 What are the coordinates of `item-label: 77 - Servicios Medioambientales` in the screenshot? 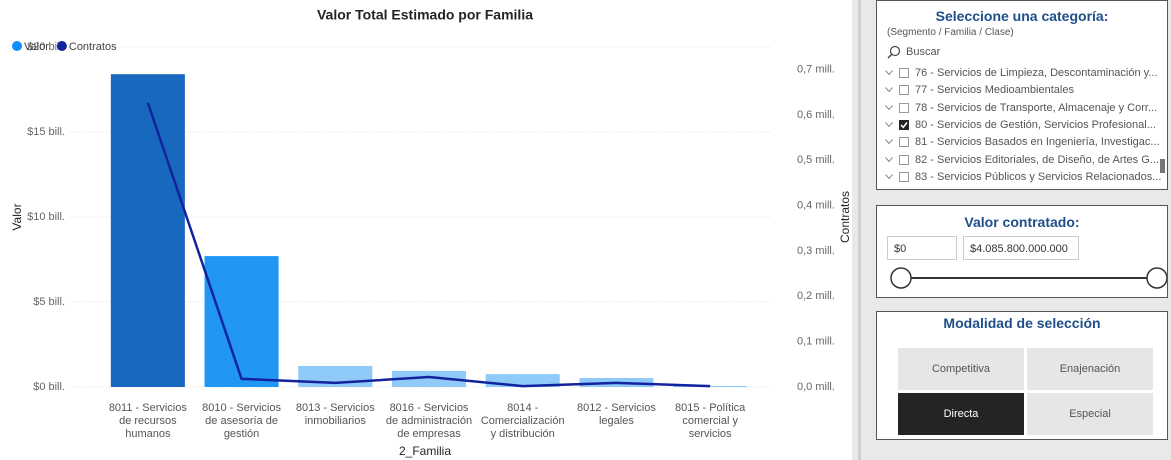 It's located at (994, 90).